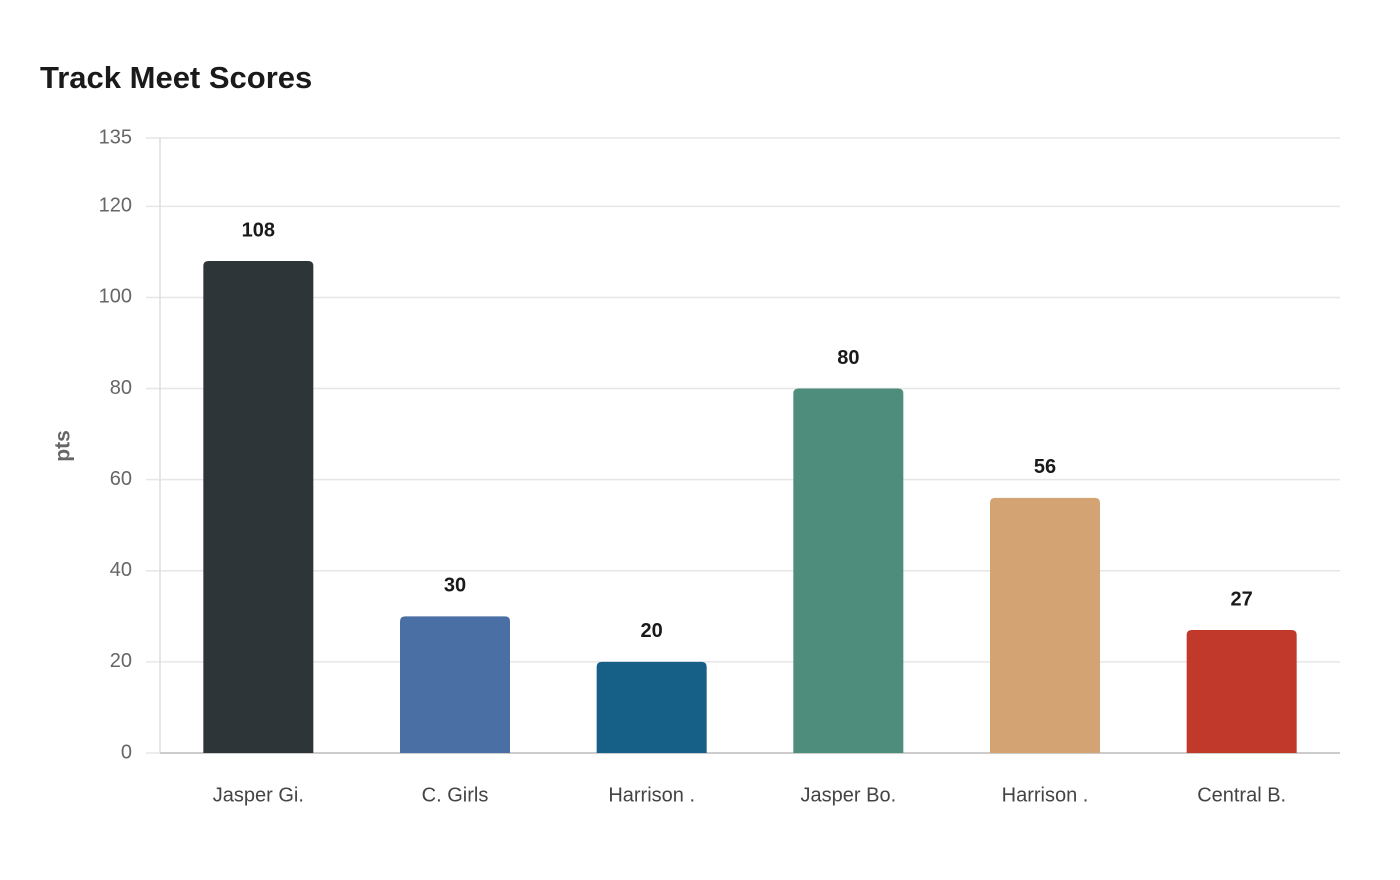  Describe the element at coordinates (121, 570) in the screenshot. I see `y-tick-label: 40` at that location.